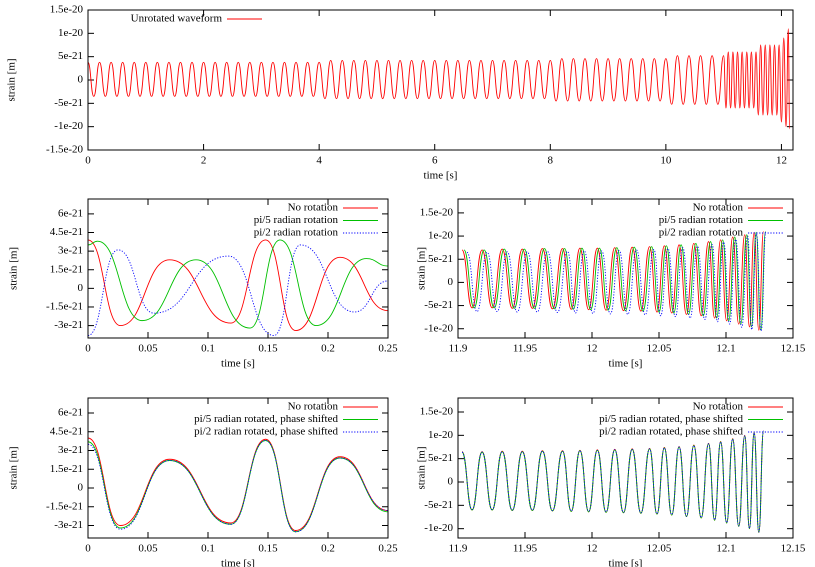 The height and width of the screenshot is (567, 815). What do you see at coordinates (64, 150) in the screenshot?
I see `y-tick-label: -1.5e-20` at bounding box center [64, 150].